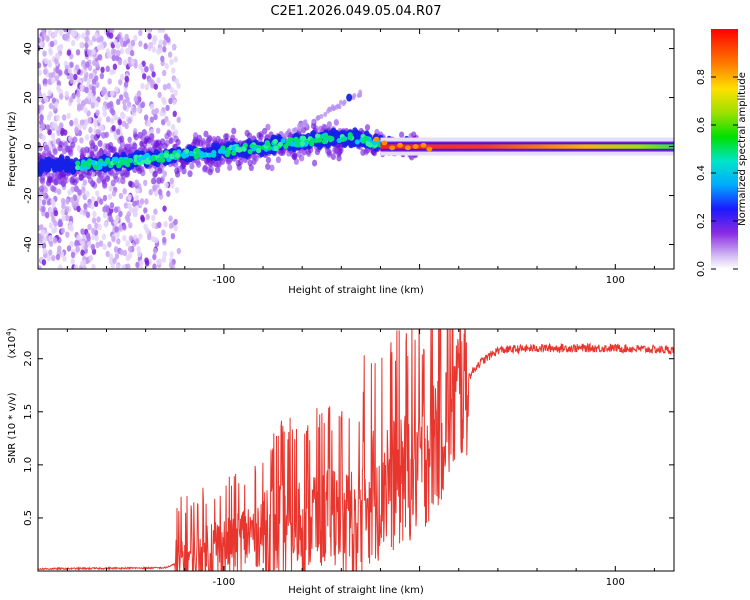 The image size is (750, 600). I want to click on y-tick-label: -40, so click(28, 244).